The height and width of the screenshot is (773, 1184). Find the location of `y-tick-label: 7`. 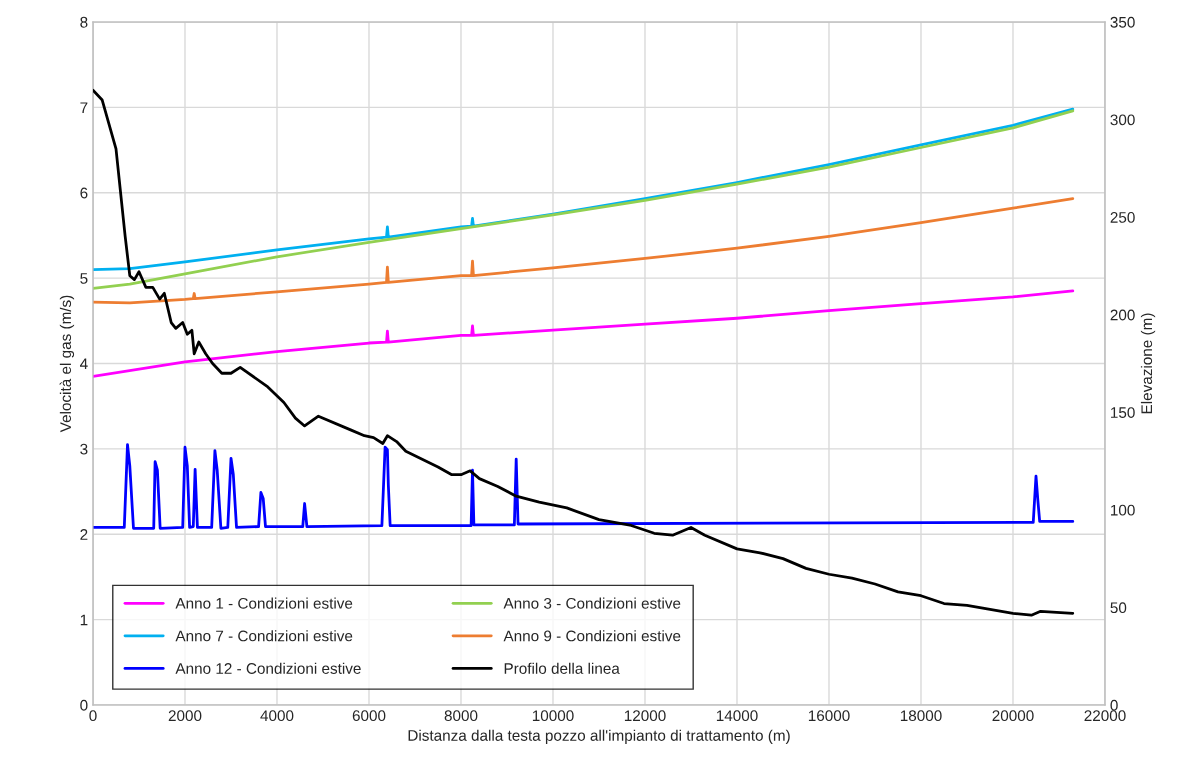

y-tick-label: 7 is located at coordinates (84, 107).